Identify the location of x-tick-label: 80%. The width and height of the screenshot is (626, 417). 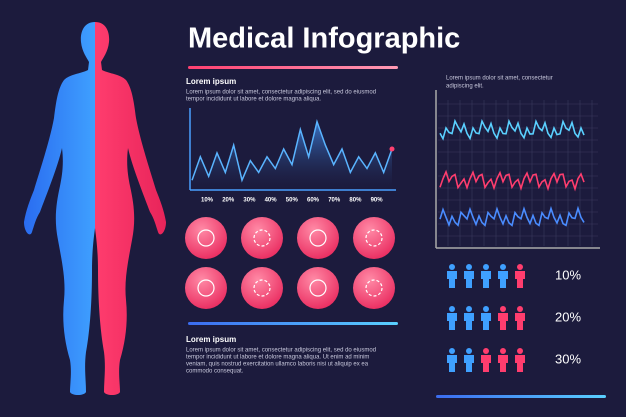
(355, 201).